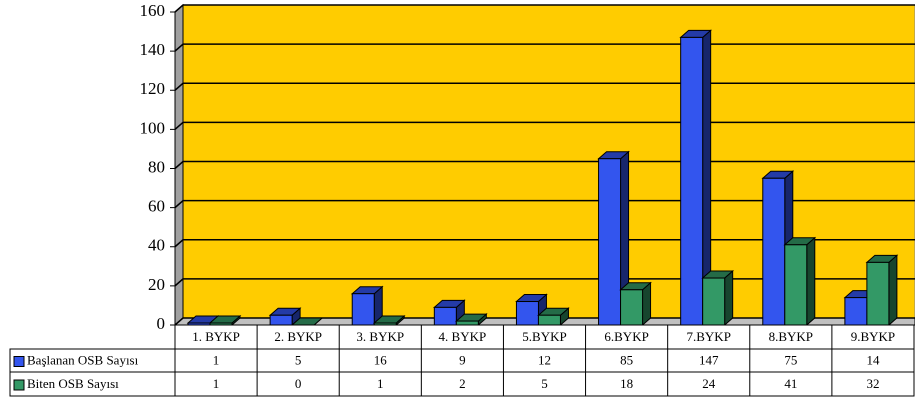  I want to click on table-value: 18, so click(626, 383).